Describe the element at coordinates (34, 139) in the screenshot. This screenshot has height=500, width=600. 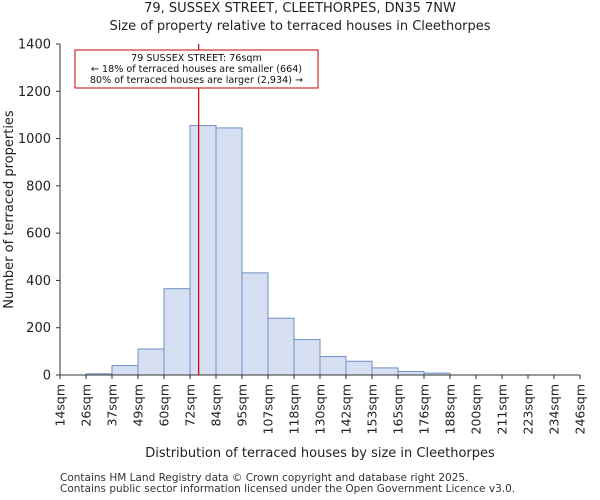
I see `y-tick-label: 1000` at that location.